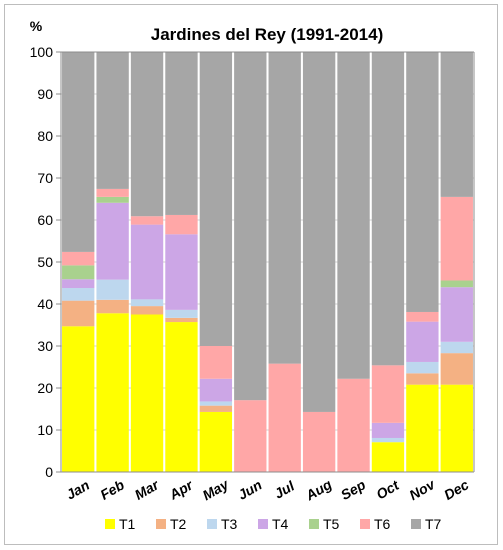 The image size is (503, 550). Describe the element at coordinates (318, 490) in the screenshot. I see `x-tick-label: Aug` at that location.